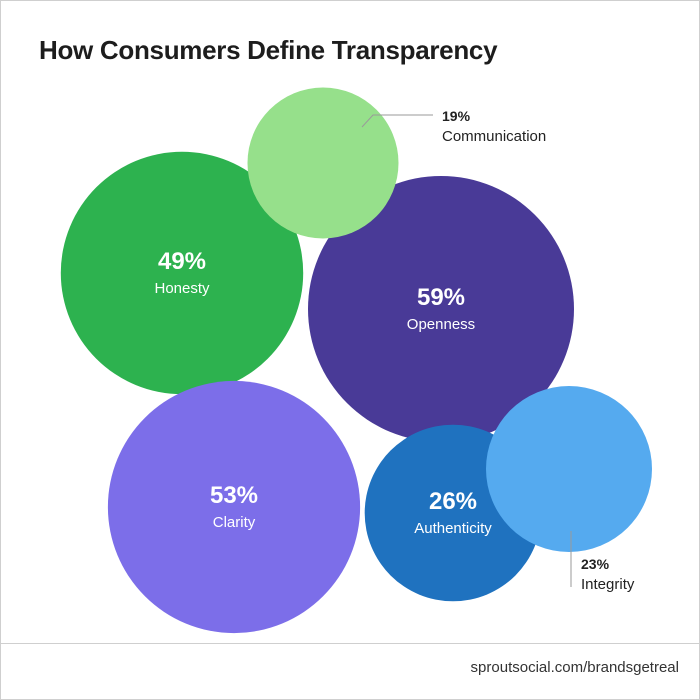 The height and width of the screenshot is (700, 700). What do you see at coordinates (397, 121) in the screenshot?
I see `leader-line-communication` at bounding box center [397, 121].